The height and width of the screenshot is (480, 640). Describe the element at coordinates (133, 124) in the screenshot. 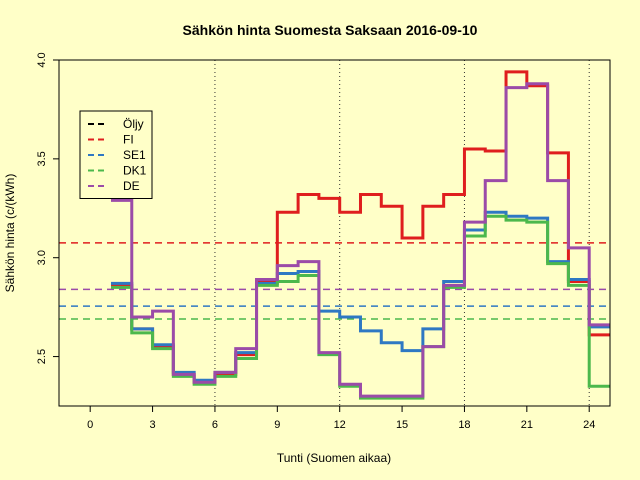

I see `legend-label-öljy: Öljy` at that location.